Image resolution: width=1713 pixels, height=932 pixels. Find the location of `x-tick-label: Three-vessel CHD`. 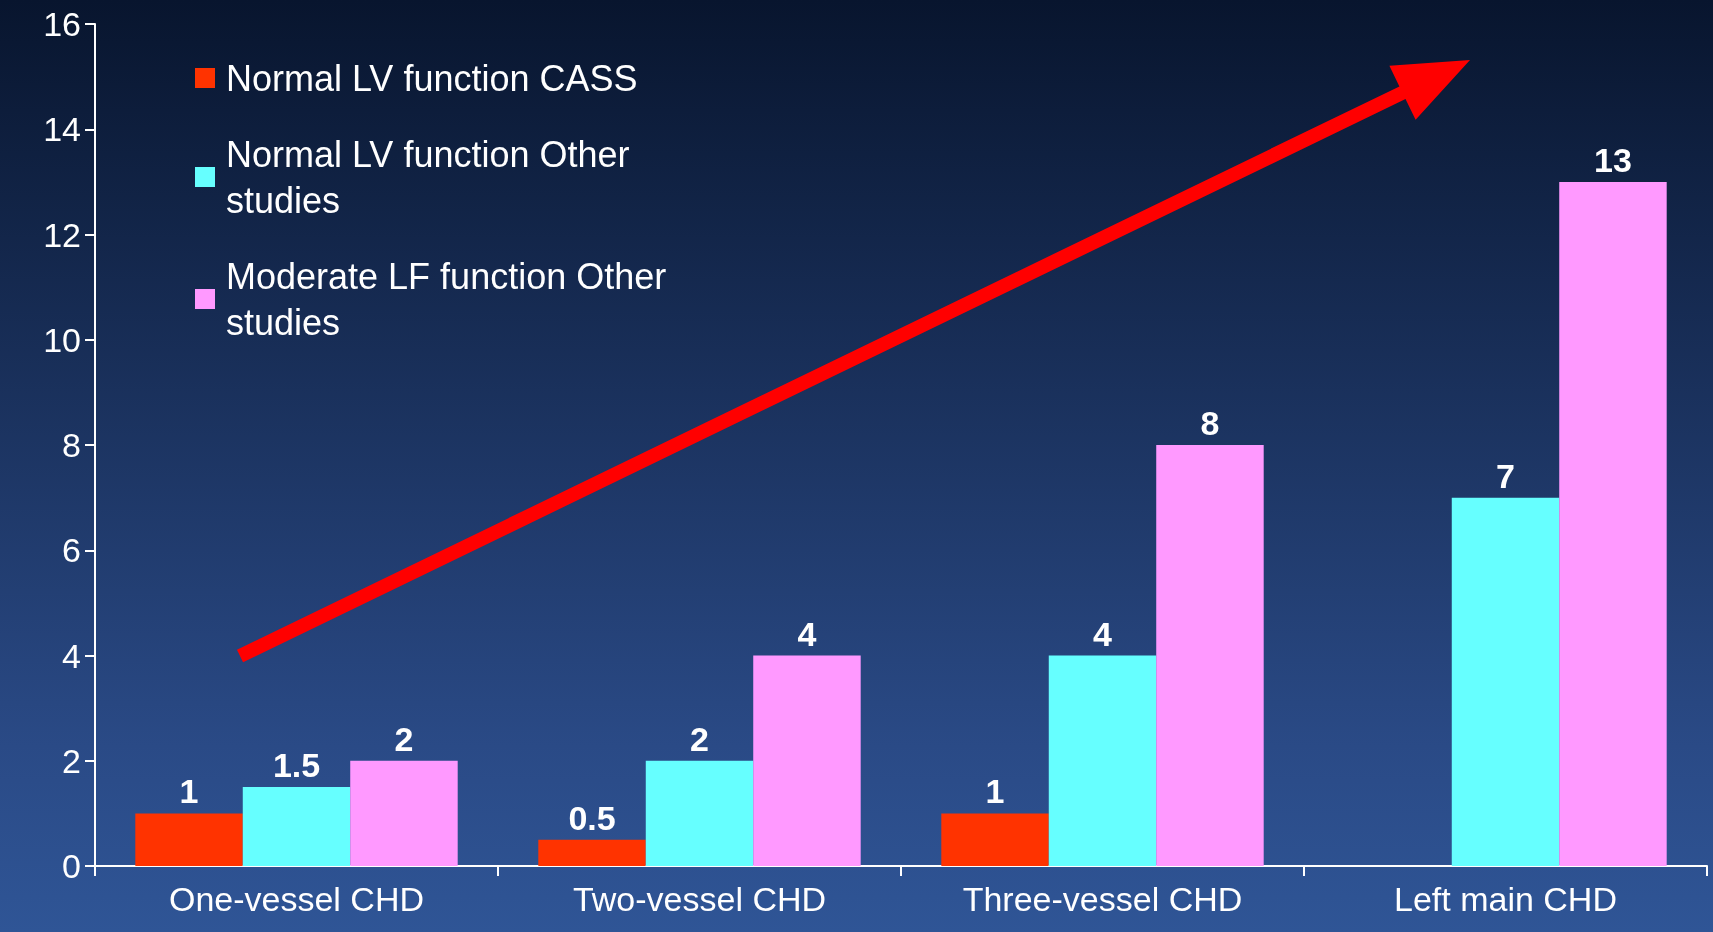

x-tick-label: Three-vessel CHD is located at coordinates (1102, 899).